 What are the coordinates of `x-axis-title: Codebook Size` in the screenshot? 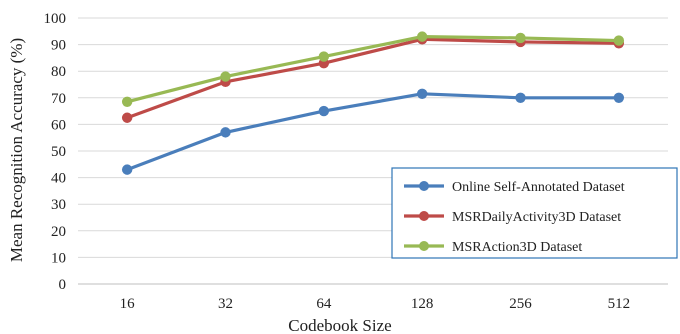 It's located at (339, 325).